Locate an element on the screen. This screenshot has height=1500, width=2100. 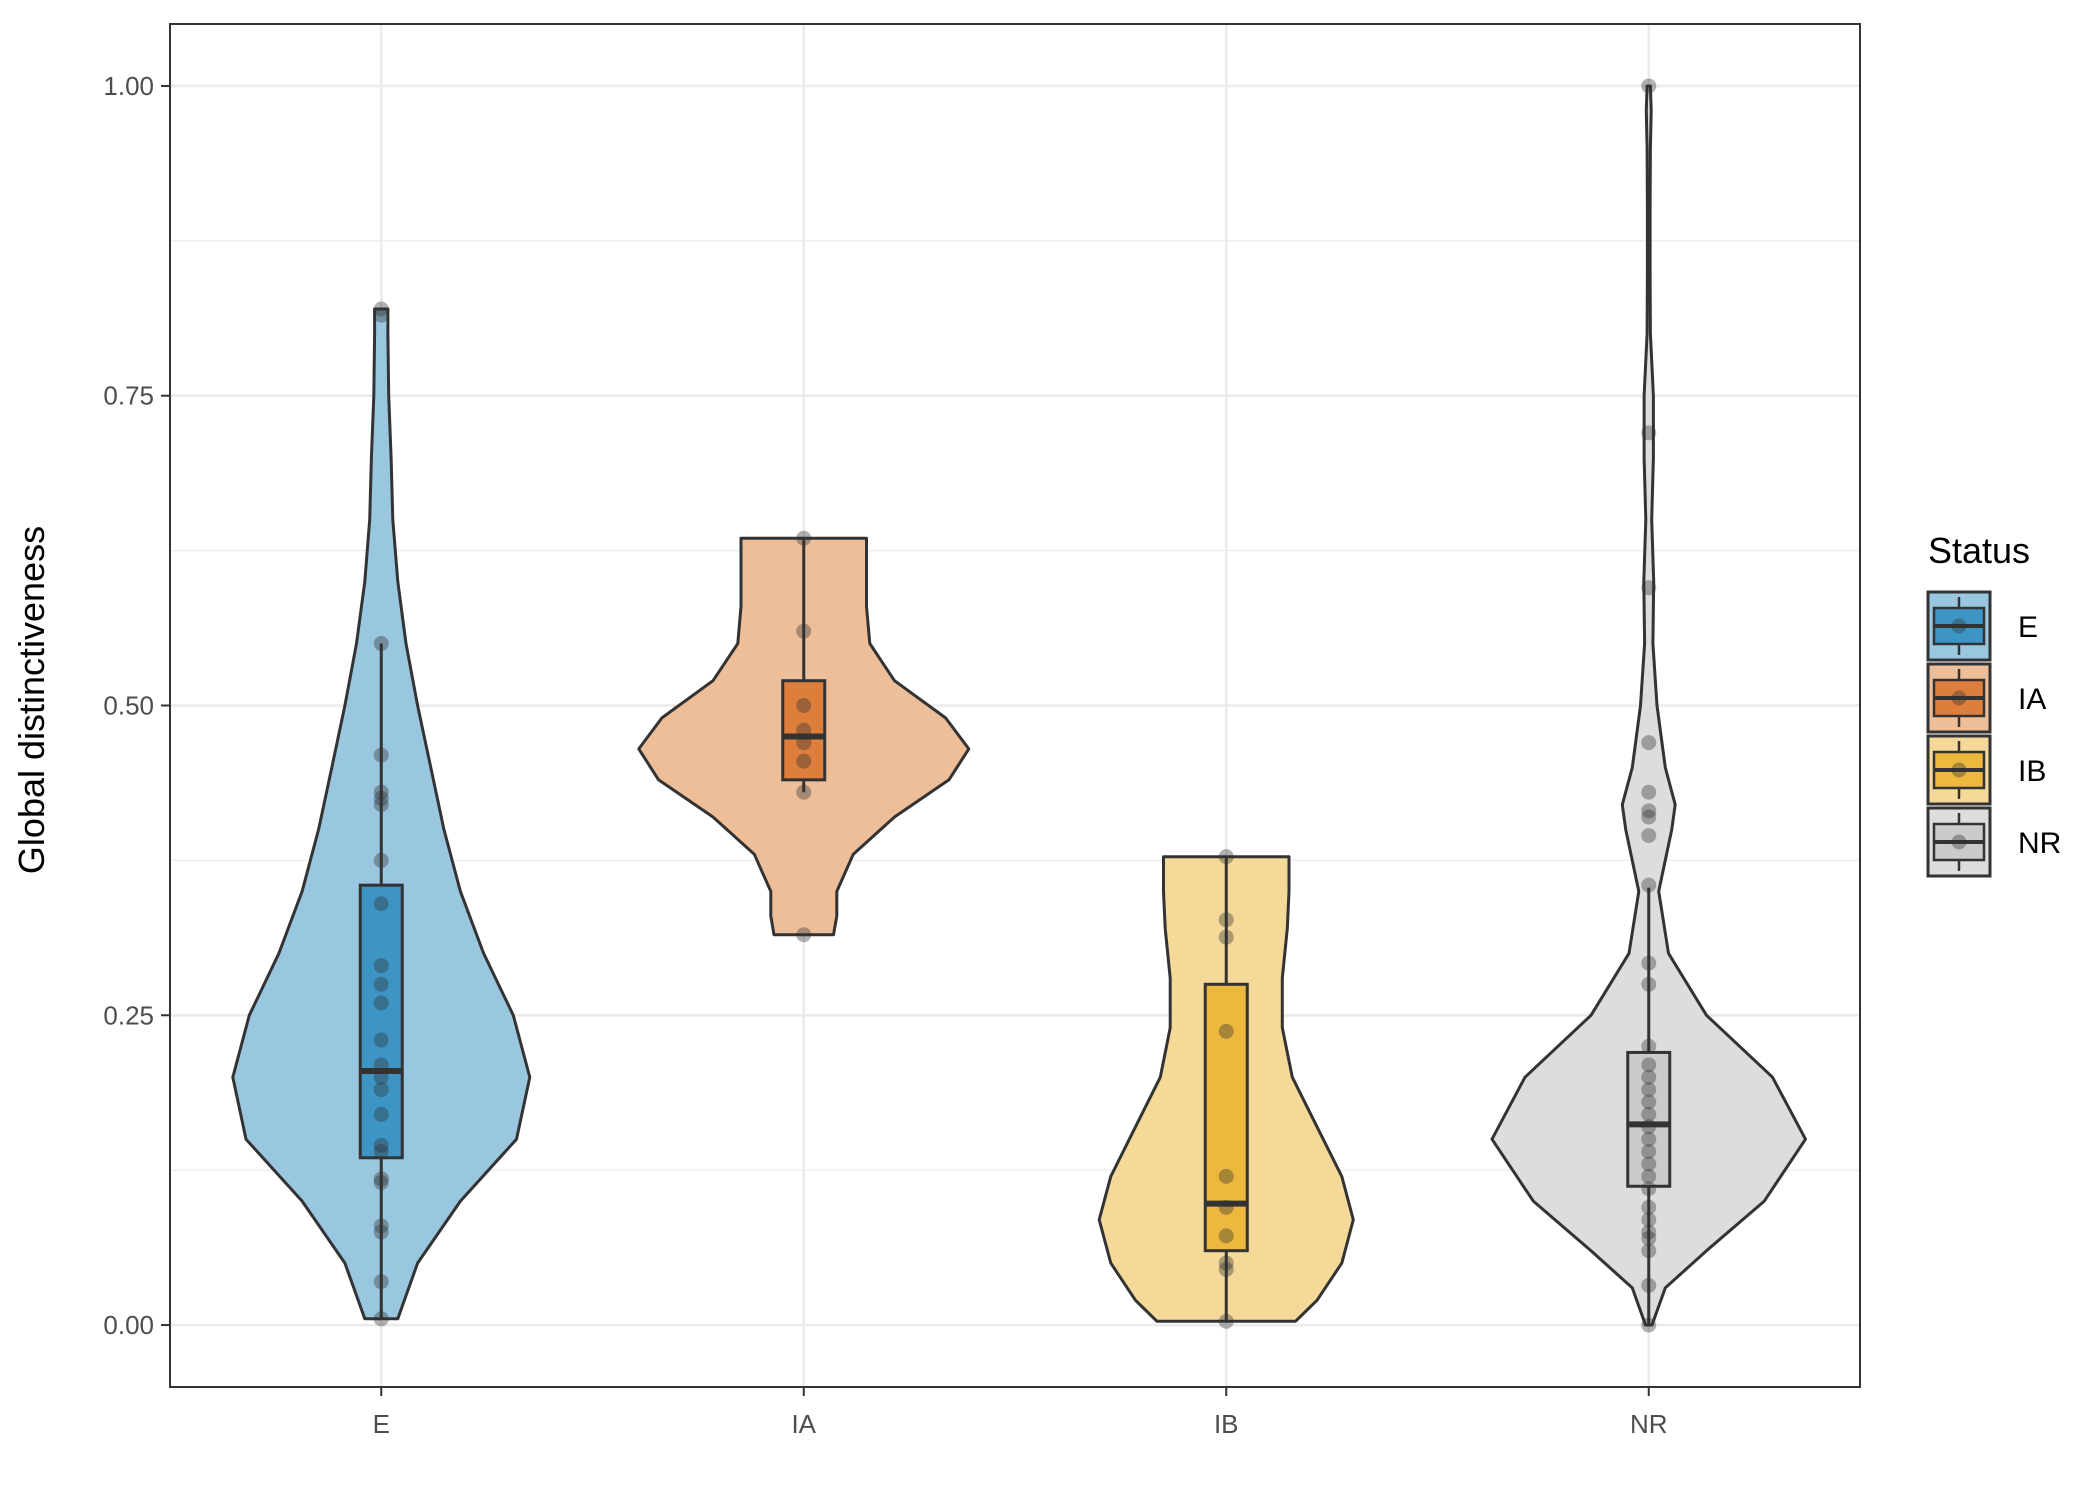
y-tick-label: 0.00 is located at coordinates (128, 1325).